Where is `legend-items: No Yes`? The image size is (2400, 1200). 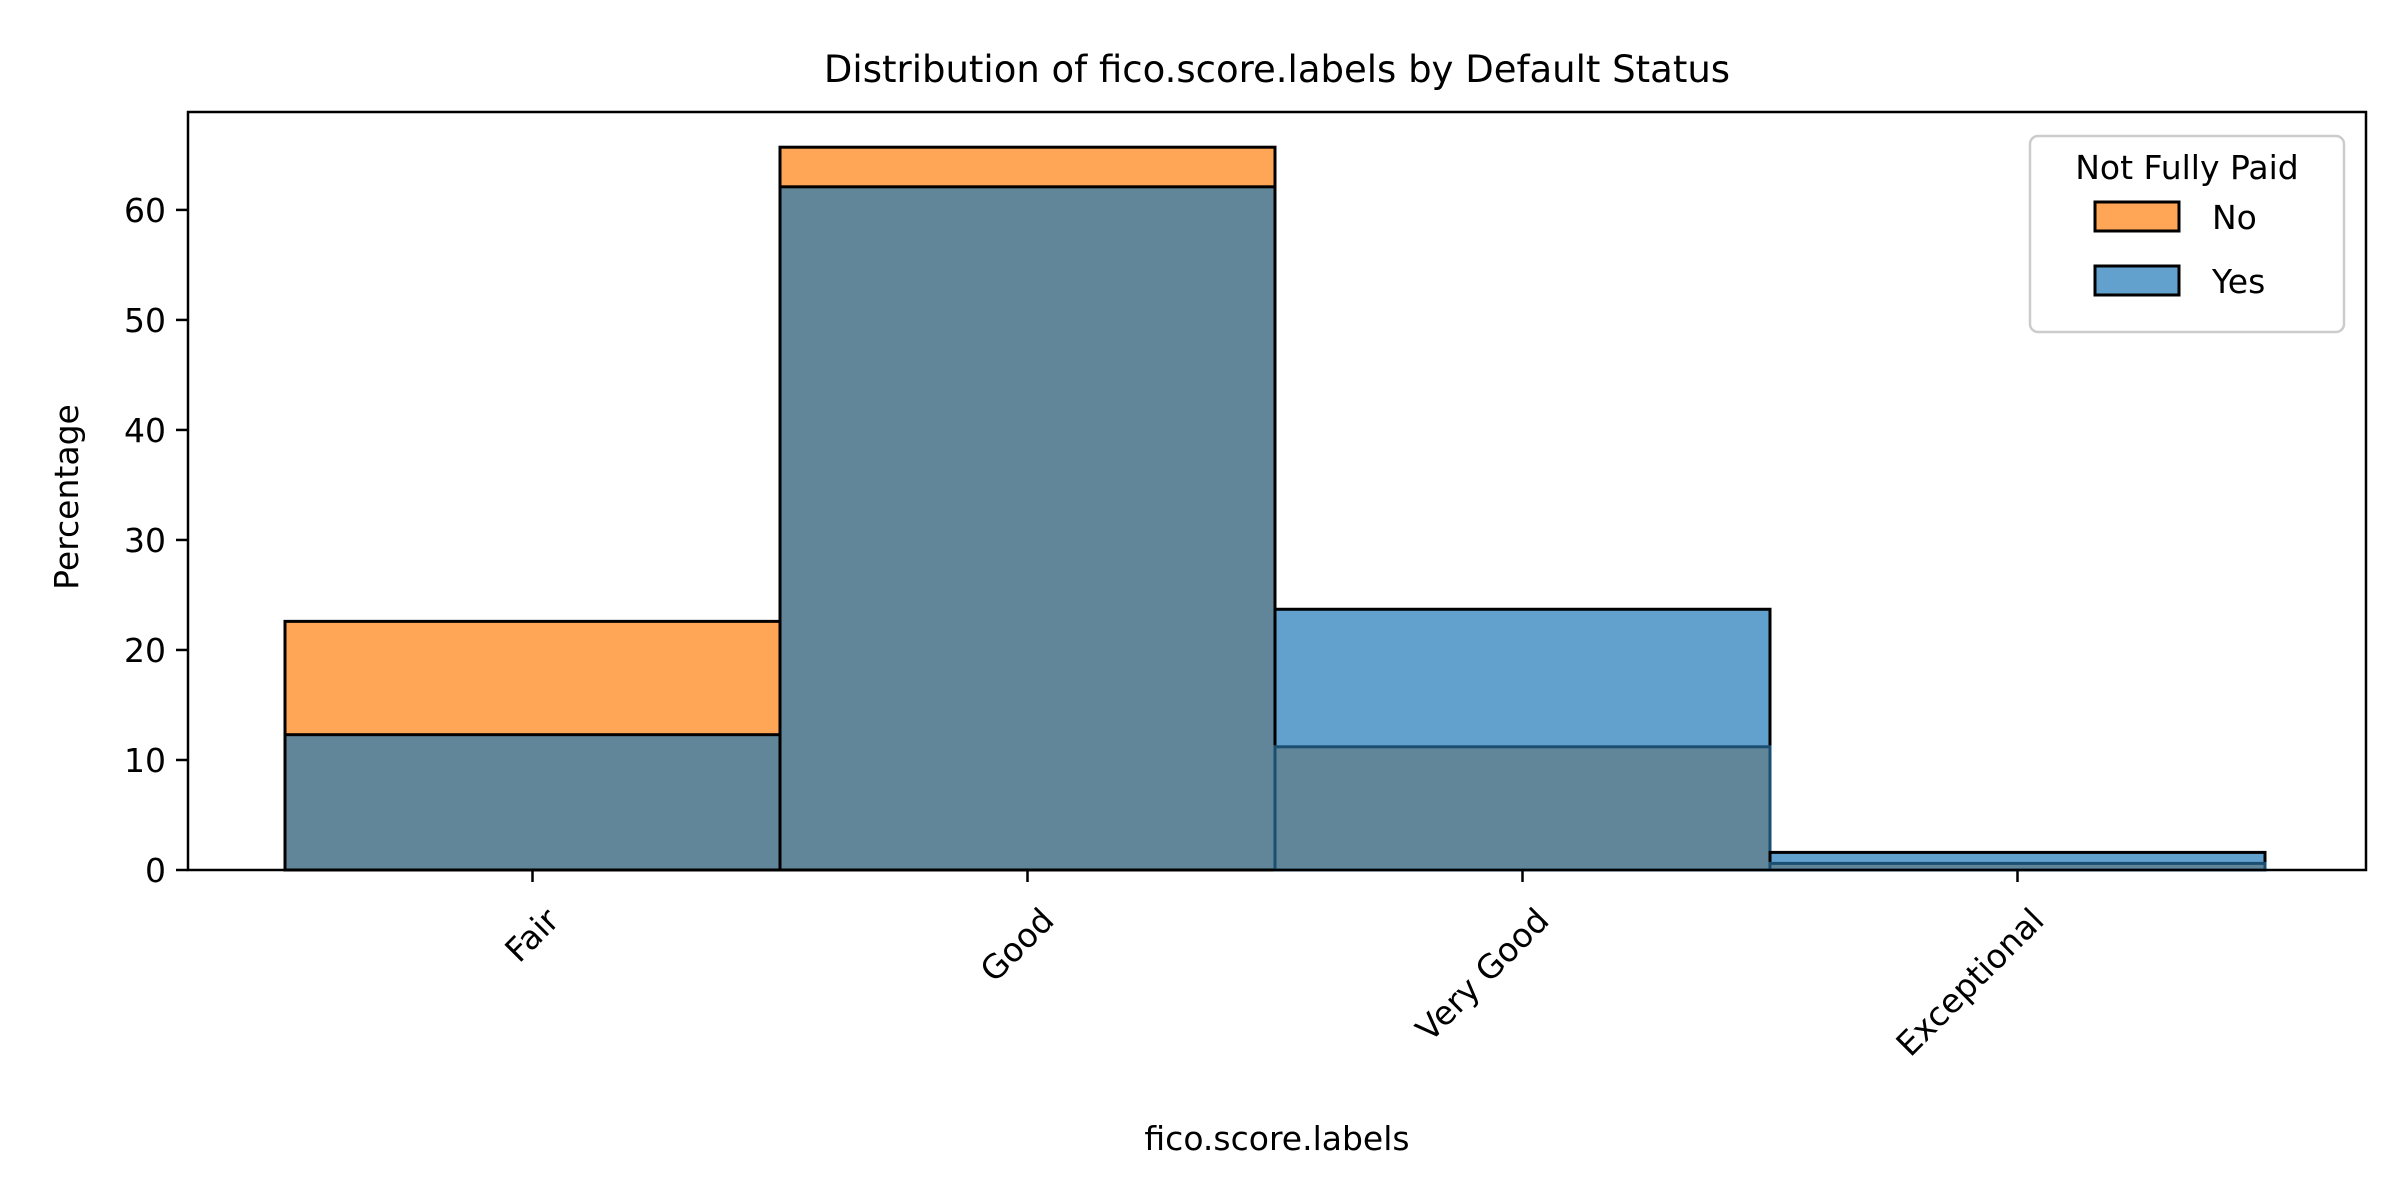 legend-items: No Yes is located at coordinates (2179, 249).